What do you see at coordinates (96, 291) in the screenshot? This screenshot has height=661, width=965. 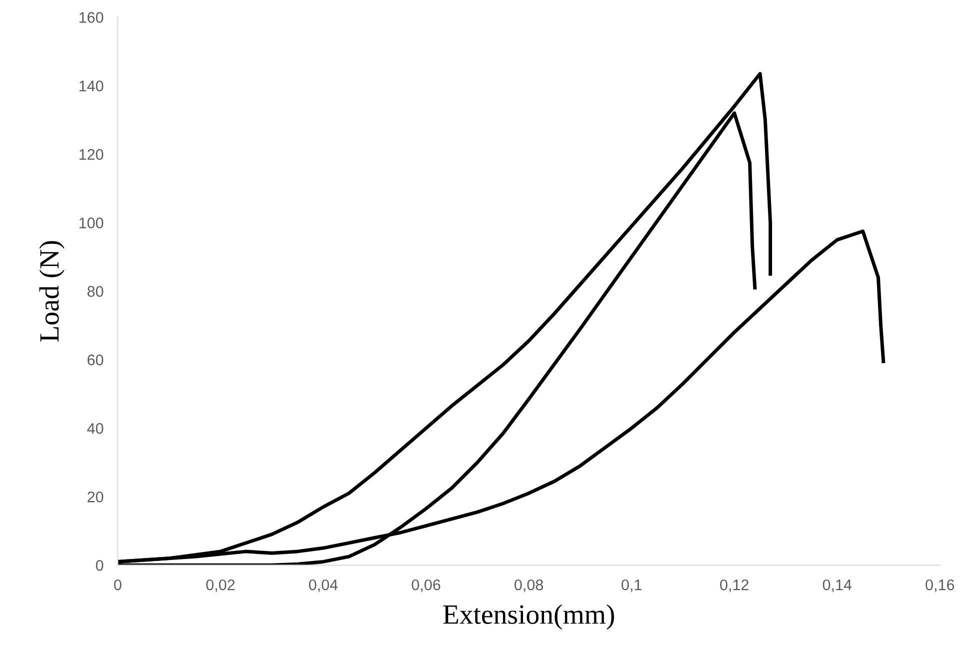 I see `y-tick-label: 80` at bounding box center [96, 291].